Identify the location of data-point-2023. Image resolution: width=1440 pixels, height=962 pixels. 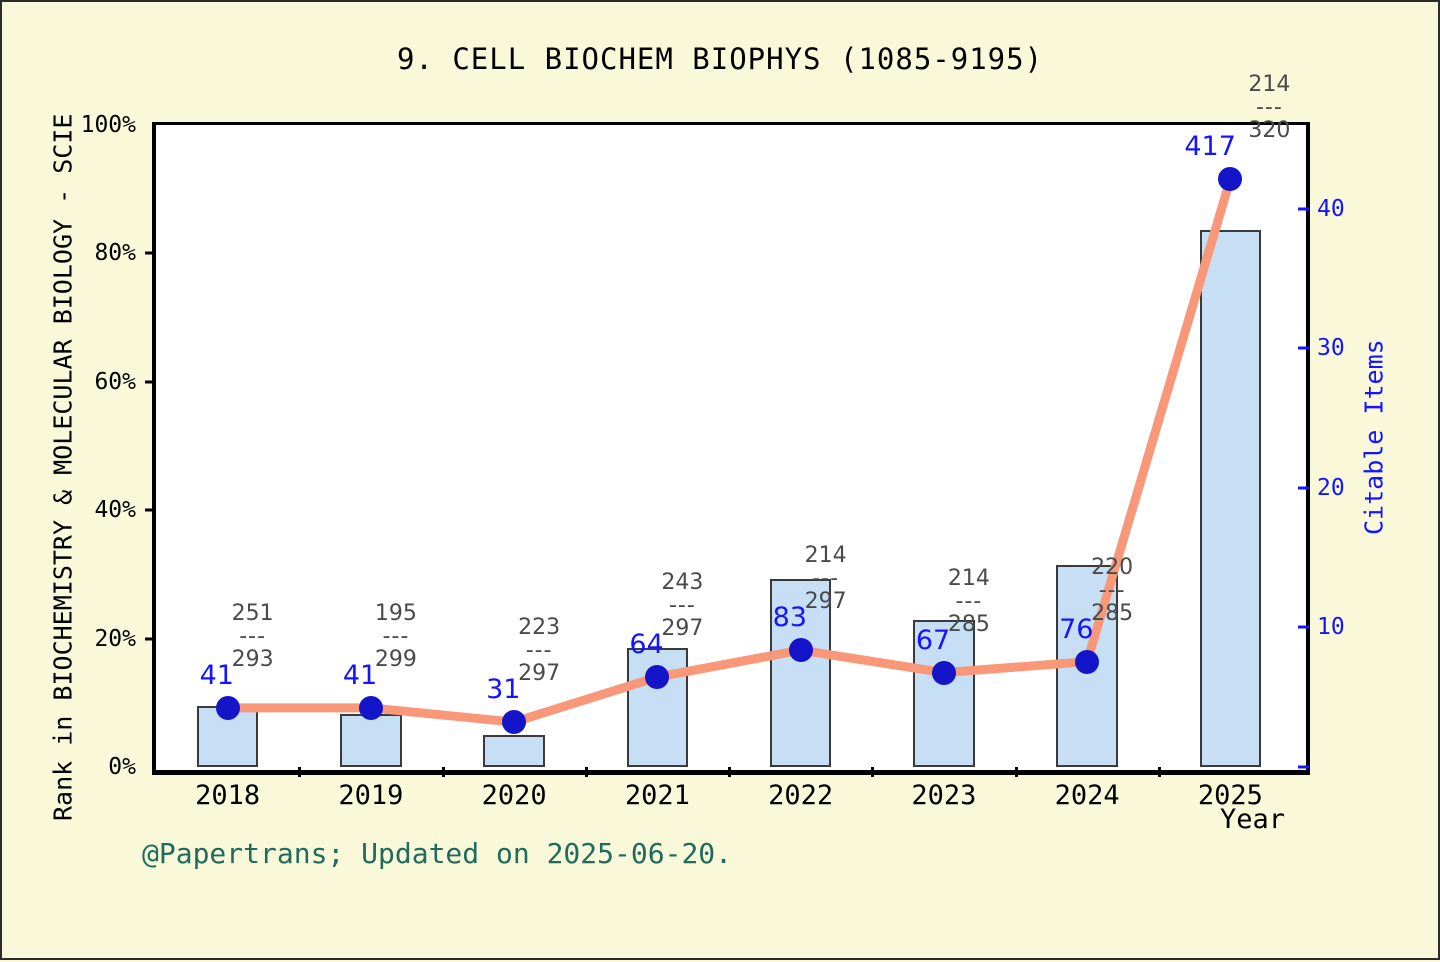
(943, 672).